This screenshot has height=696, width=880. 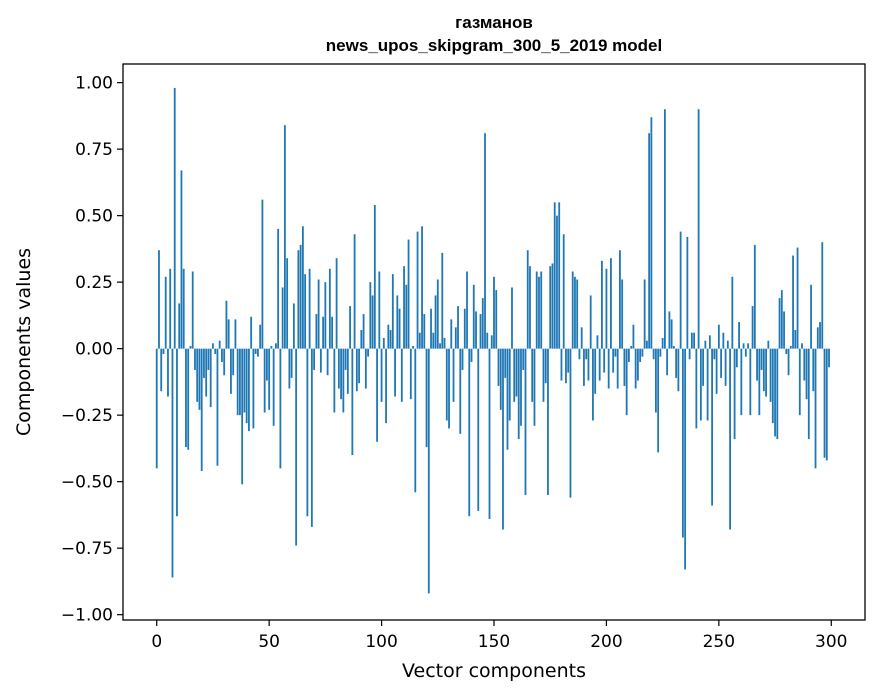 I want to click on y-tick-label: 0.00, so click(x=94, y=350).